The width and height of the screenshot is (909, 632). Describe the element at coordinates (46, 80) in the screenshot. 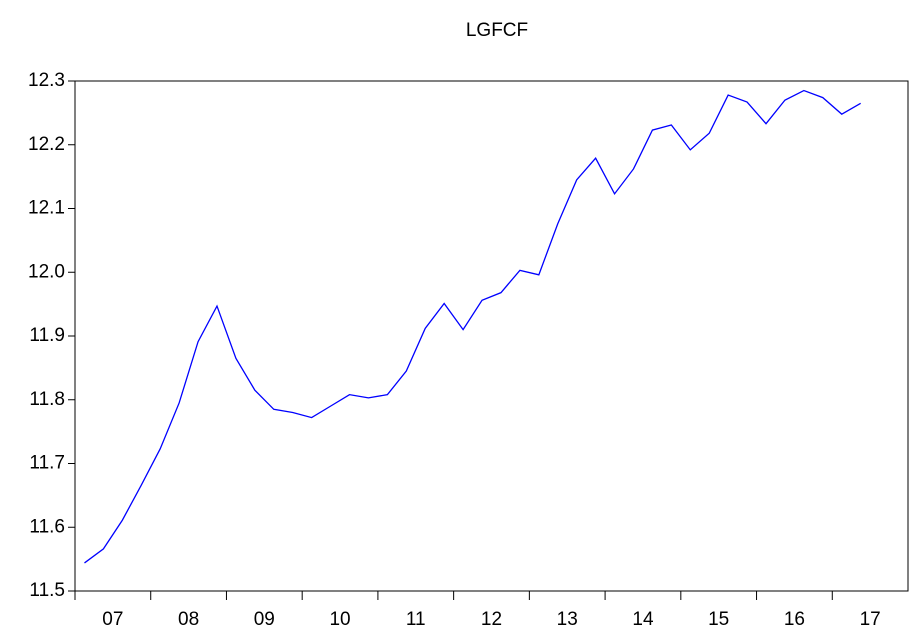

I see `y-tick-label: 12.3` at that location.